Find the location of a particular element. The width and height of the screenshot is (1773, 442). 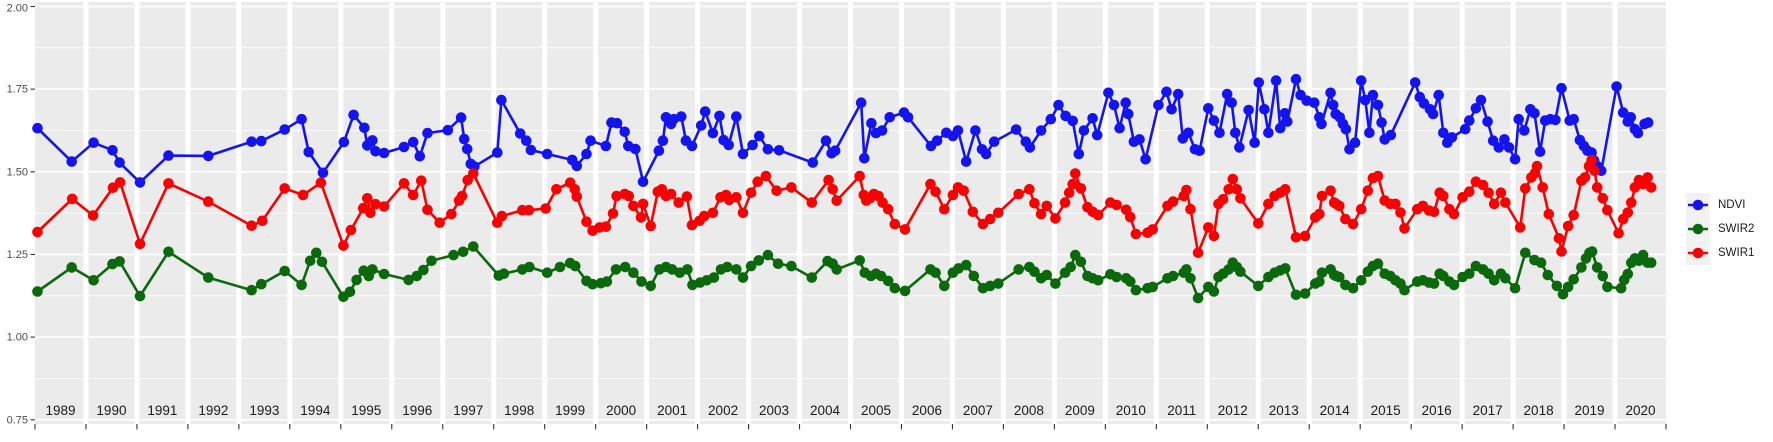

y-tick-label: 1.25 is located at coordinates (17, 255).